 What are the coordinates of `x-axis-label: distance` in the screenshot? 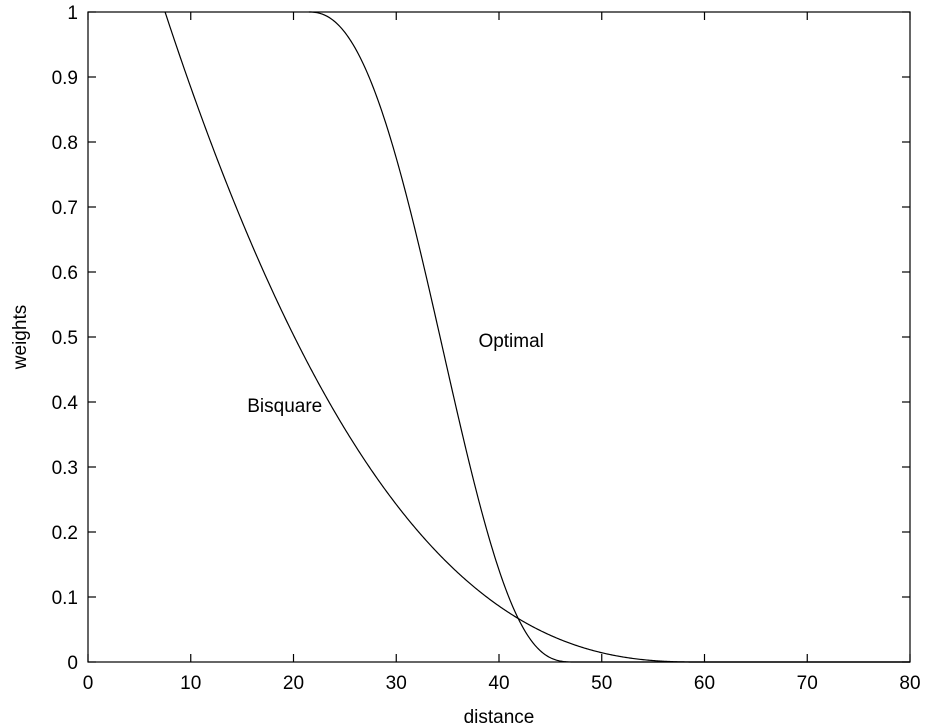 It's located at (499, 717).